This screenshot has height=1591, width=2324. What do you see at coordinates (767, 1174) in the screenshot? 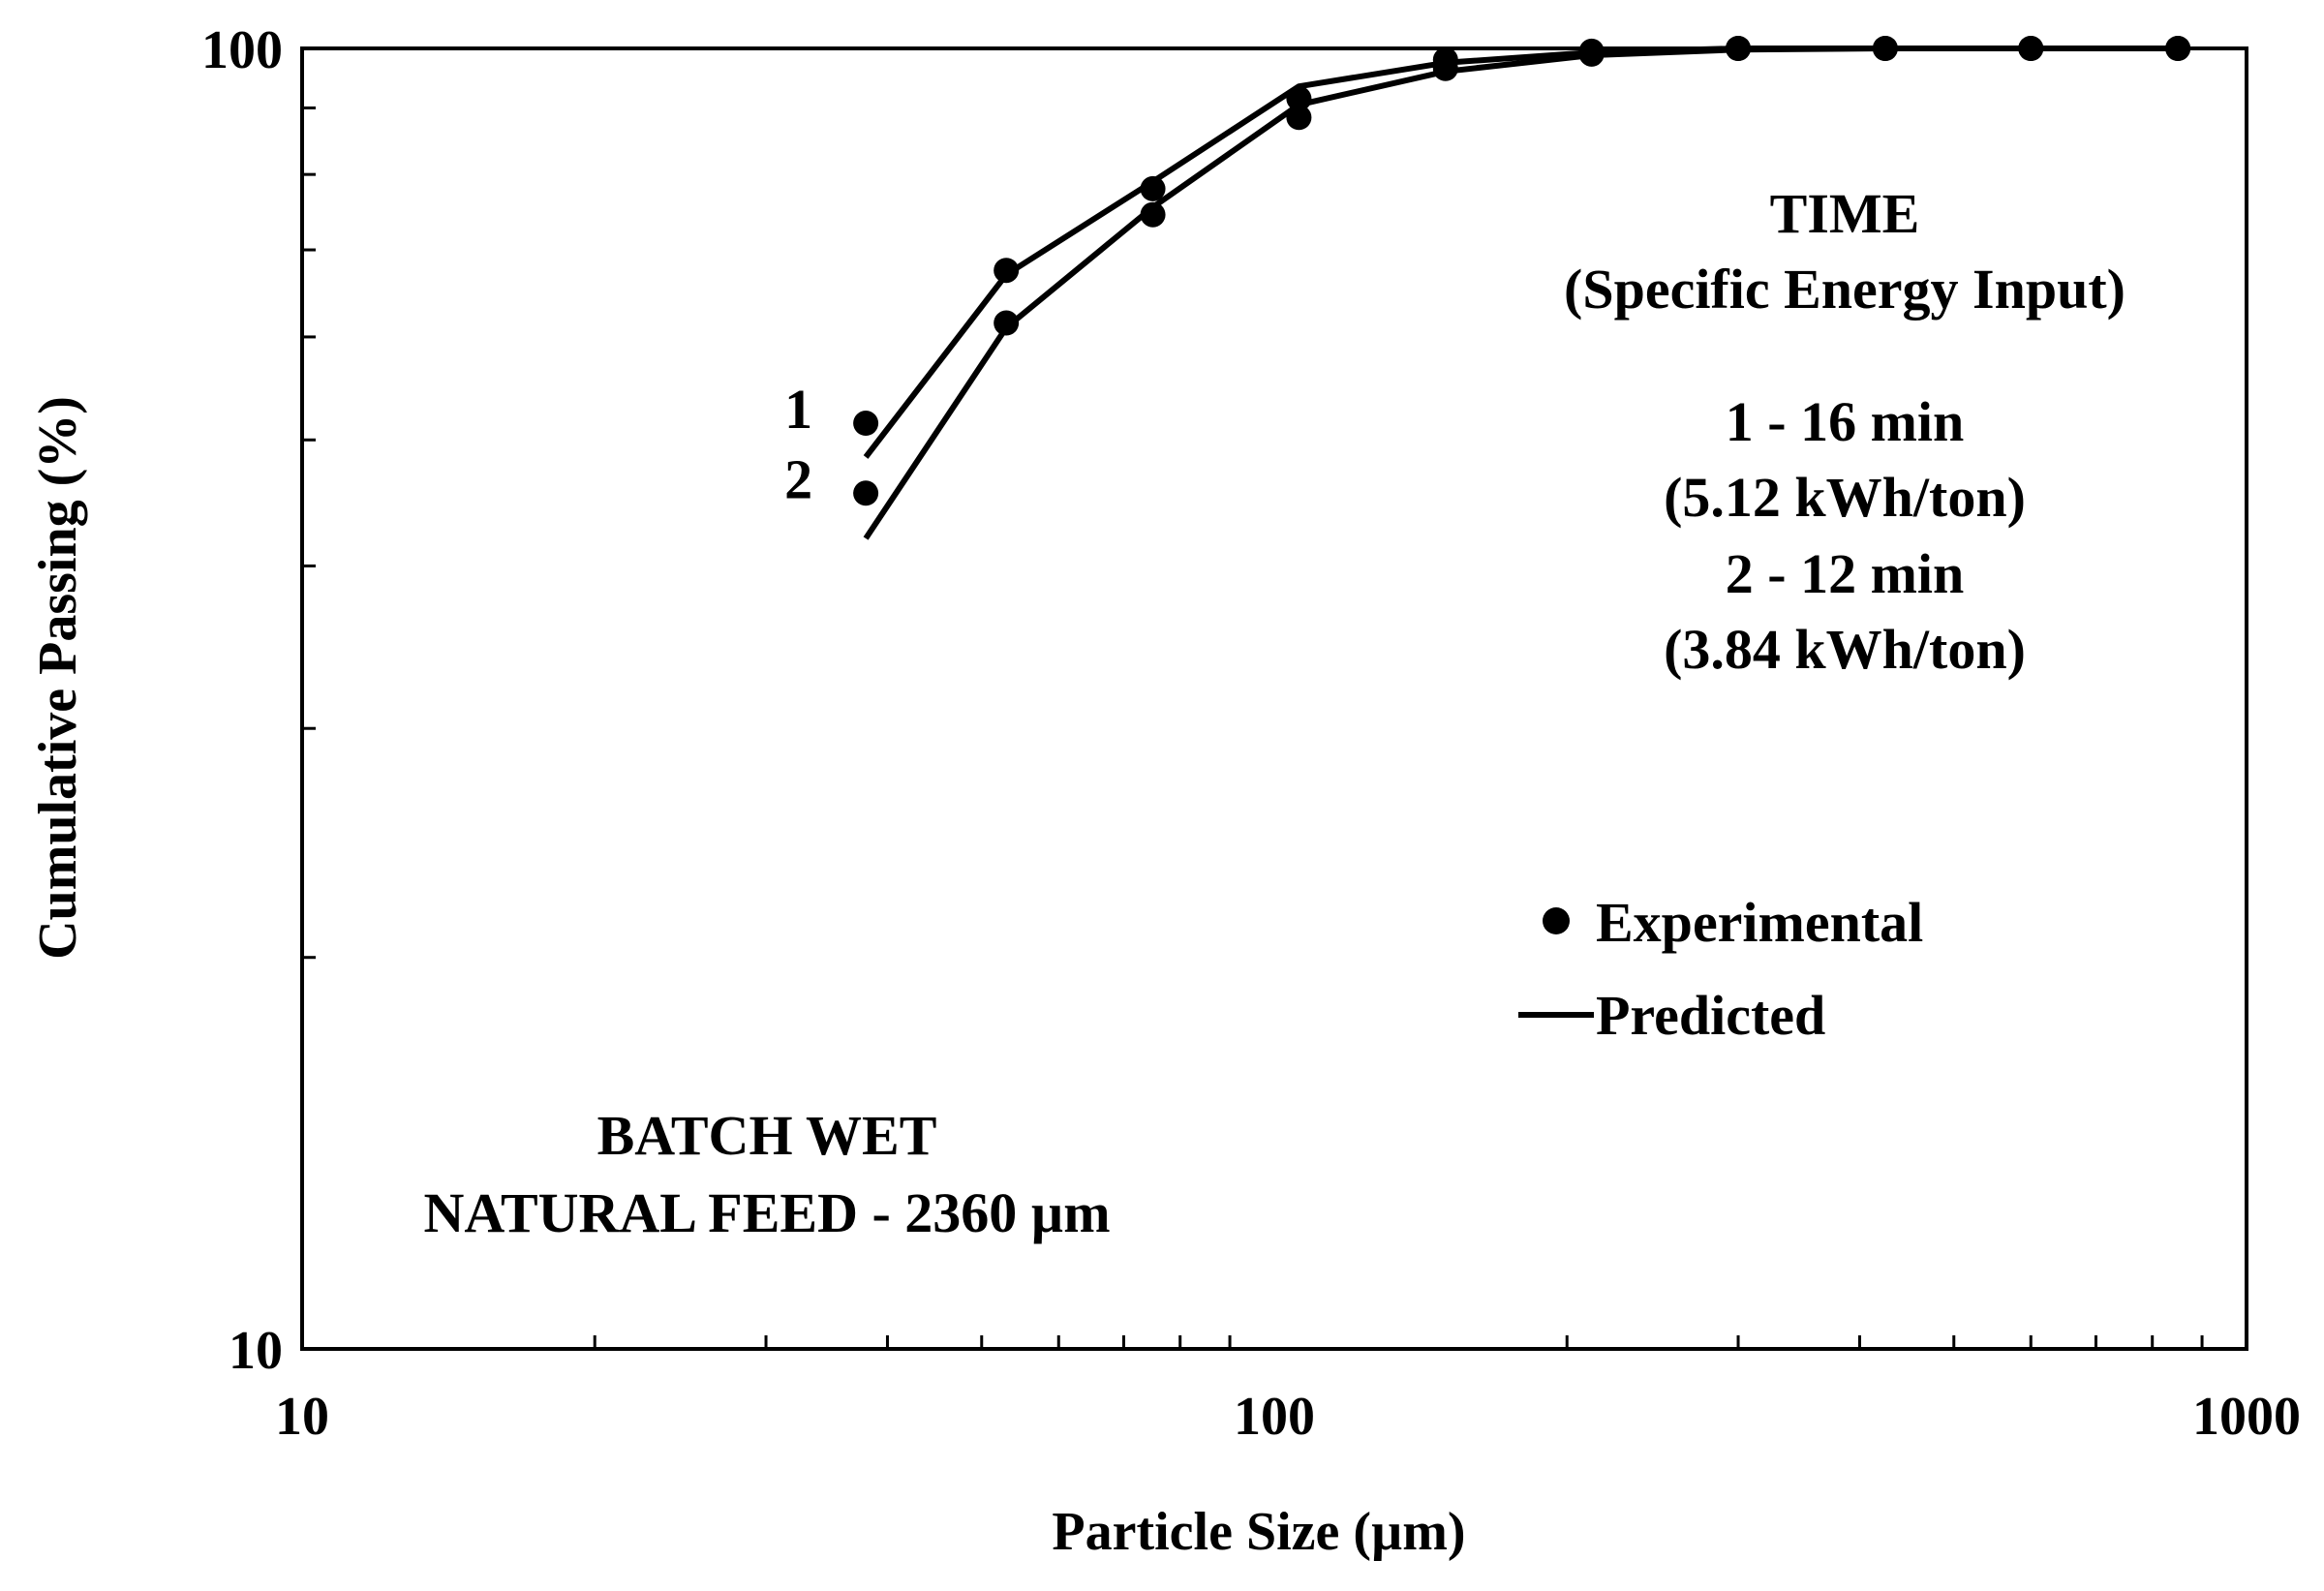
I see `batch-annotation: BATCH WET NATURAL FEED - 2360 µm` at bounding box center [767, 1174].